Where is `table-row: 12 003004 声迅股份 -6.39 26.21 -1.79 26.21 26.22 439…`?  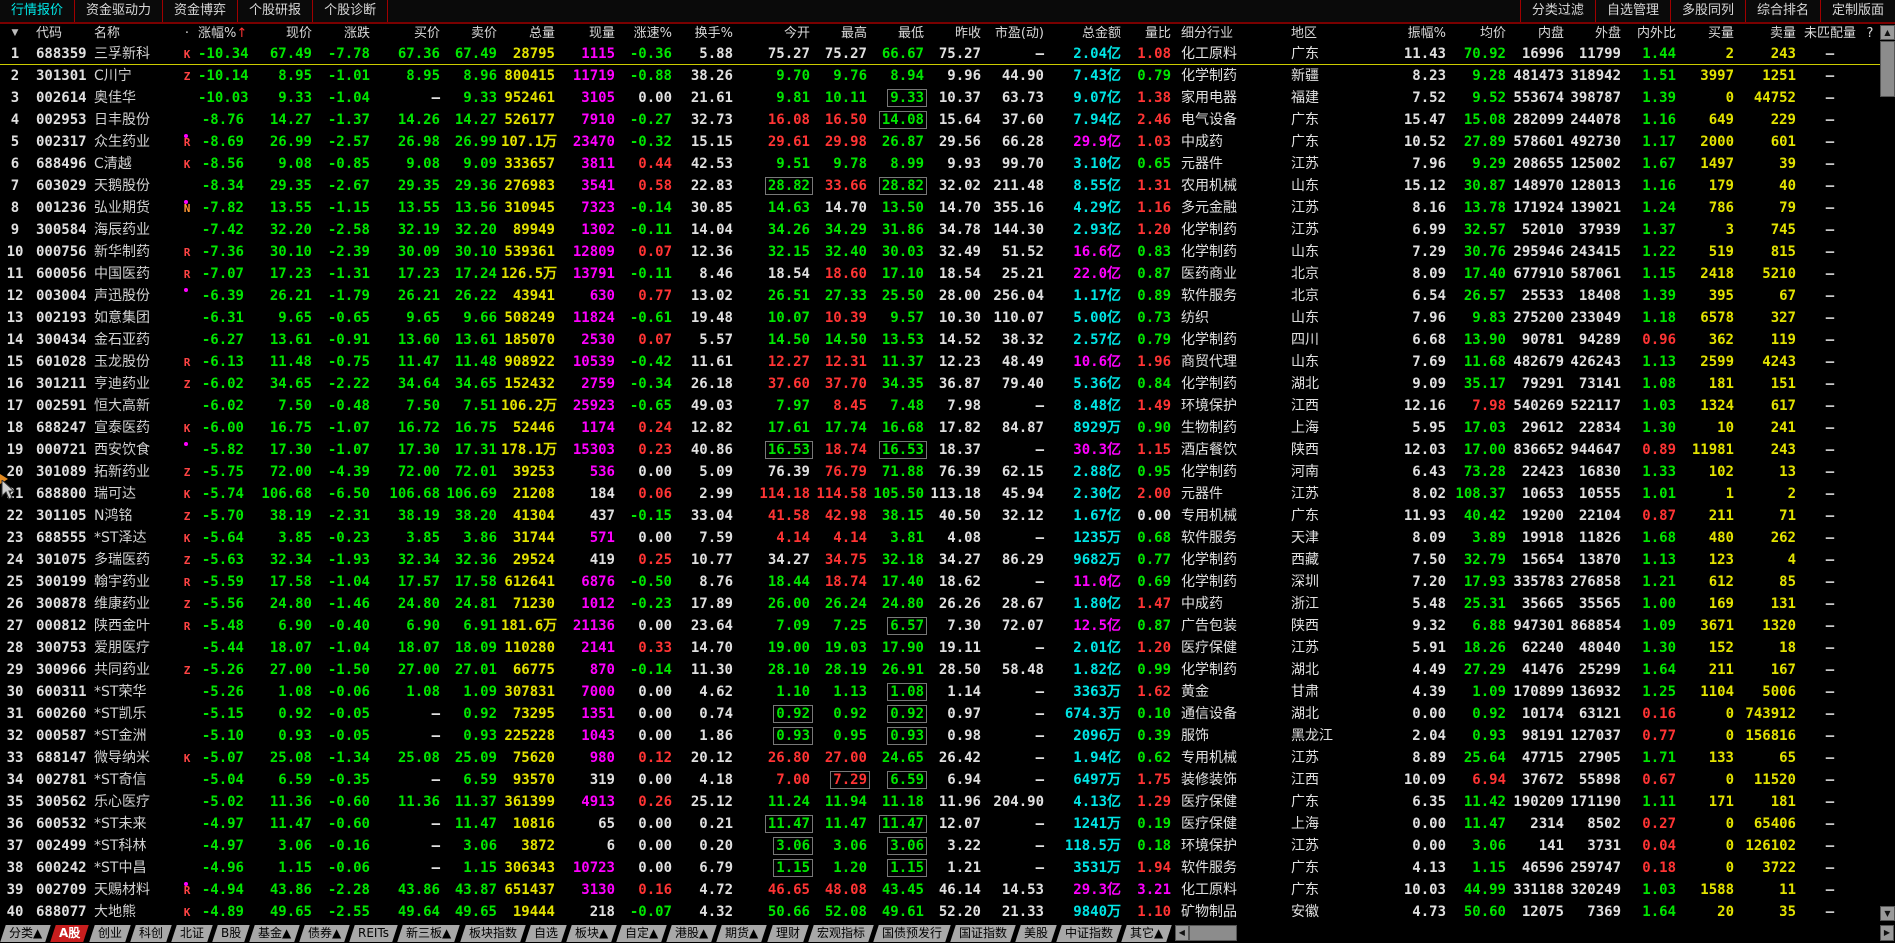 table-row: 12 003004 声迅股份 -6.39 26.21 -1.79 26.21 26.22 439… is located at coordinates (940, 296).